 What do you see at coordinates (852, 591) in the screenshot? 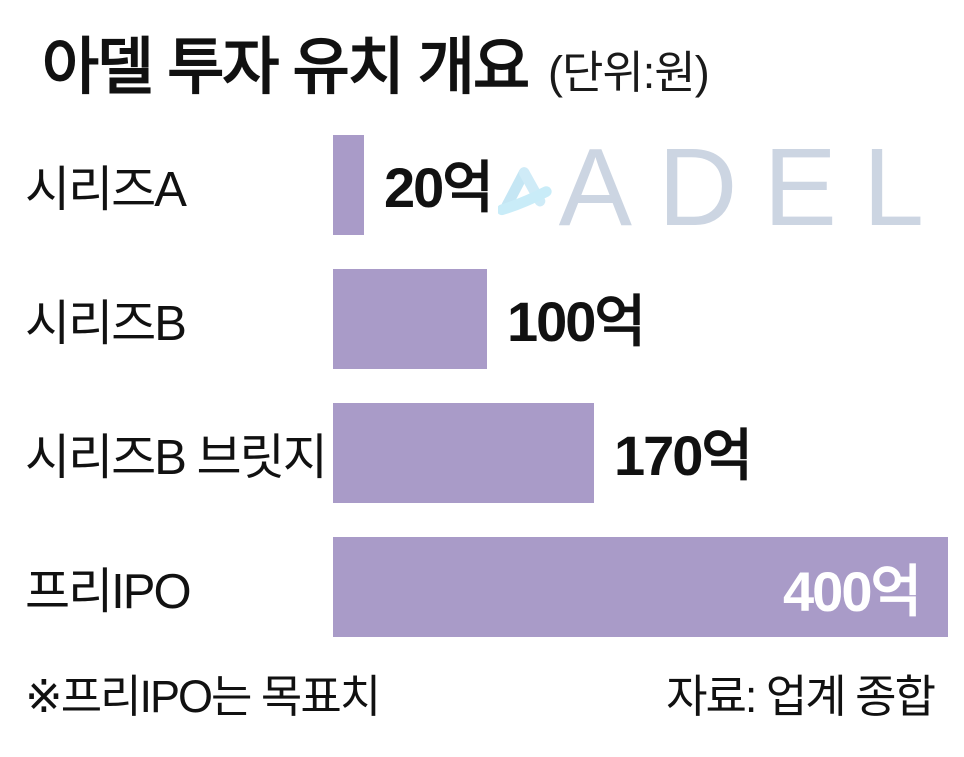
I see `value-label: 400억` at bounding box center [852, 591].